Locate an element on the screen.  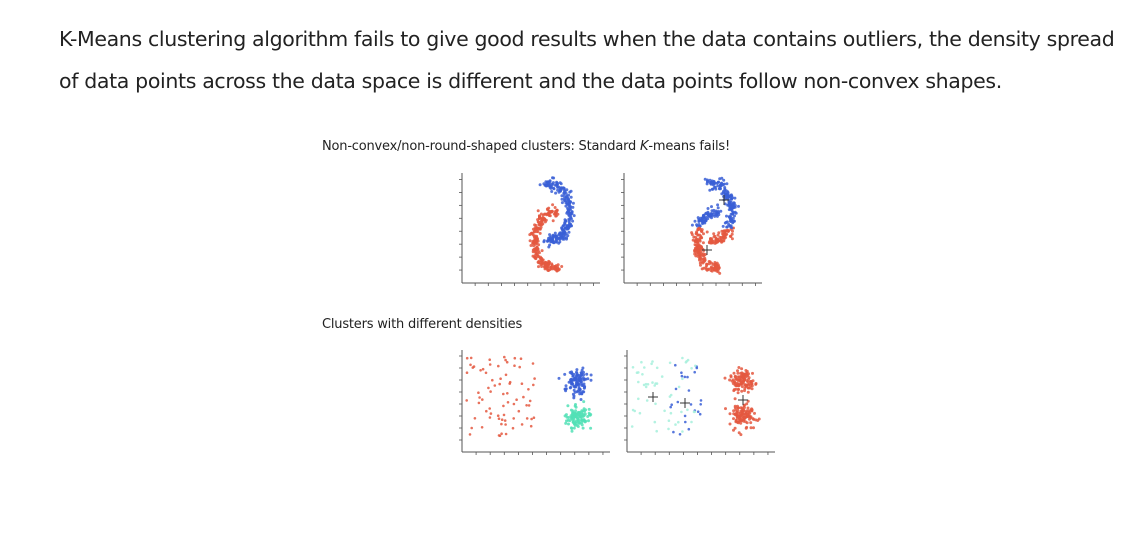
centroid-marker is located at coordinates (653, 397).